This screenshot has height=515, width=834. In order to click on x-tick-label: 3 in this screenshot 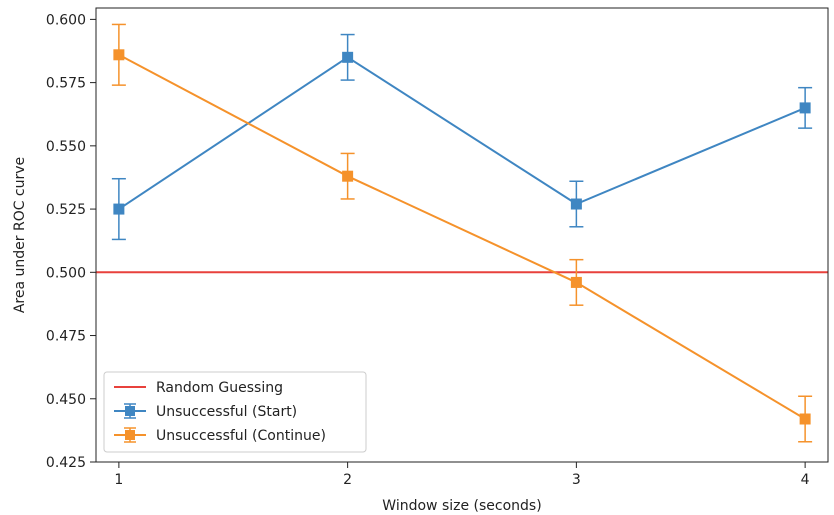, I will do `click(576, 480)`.